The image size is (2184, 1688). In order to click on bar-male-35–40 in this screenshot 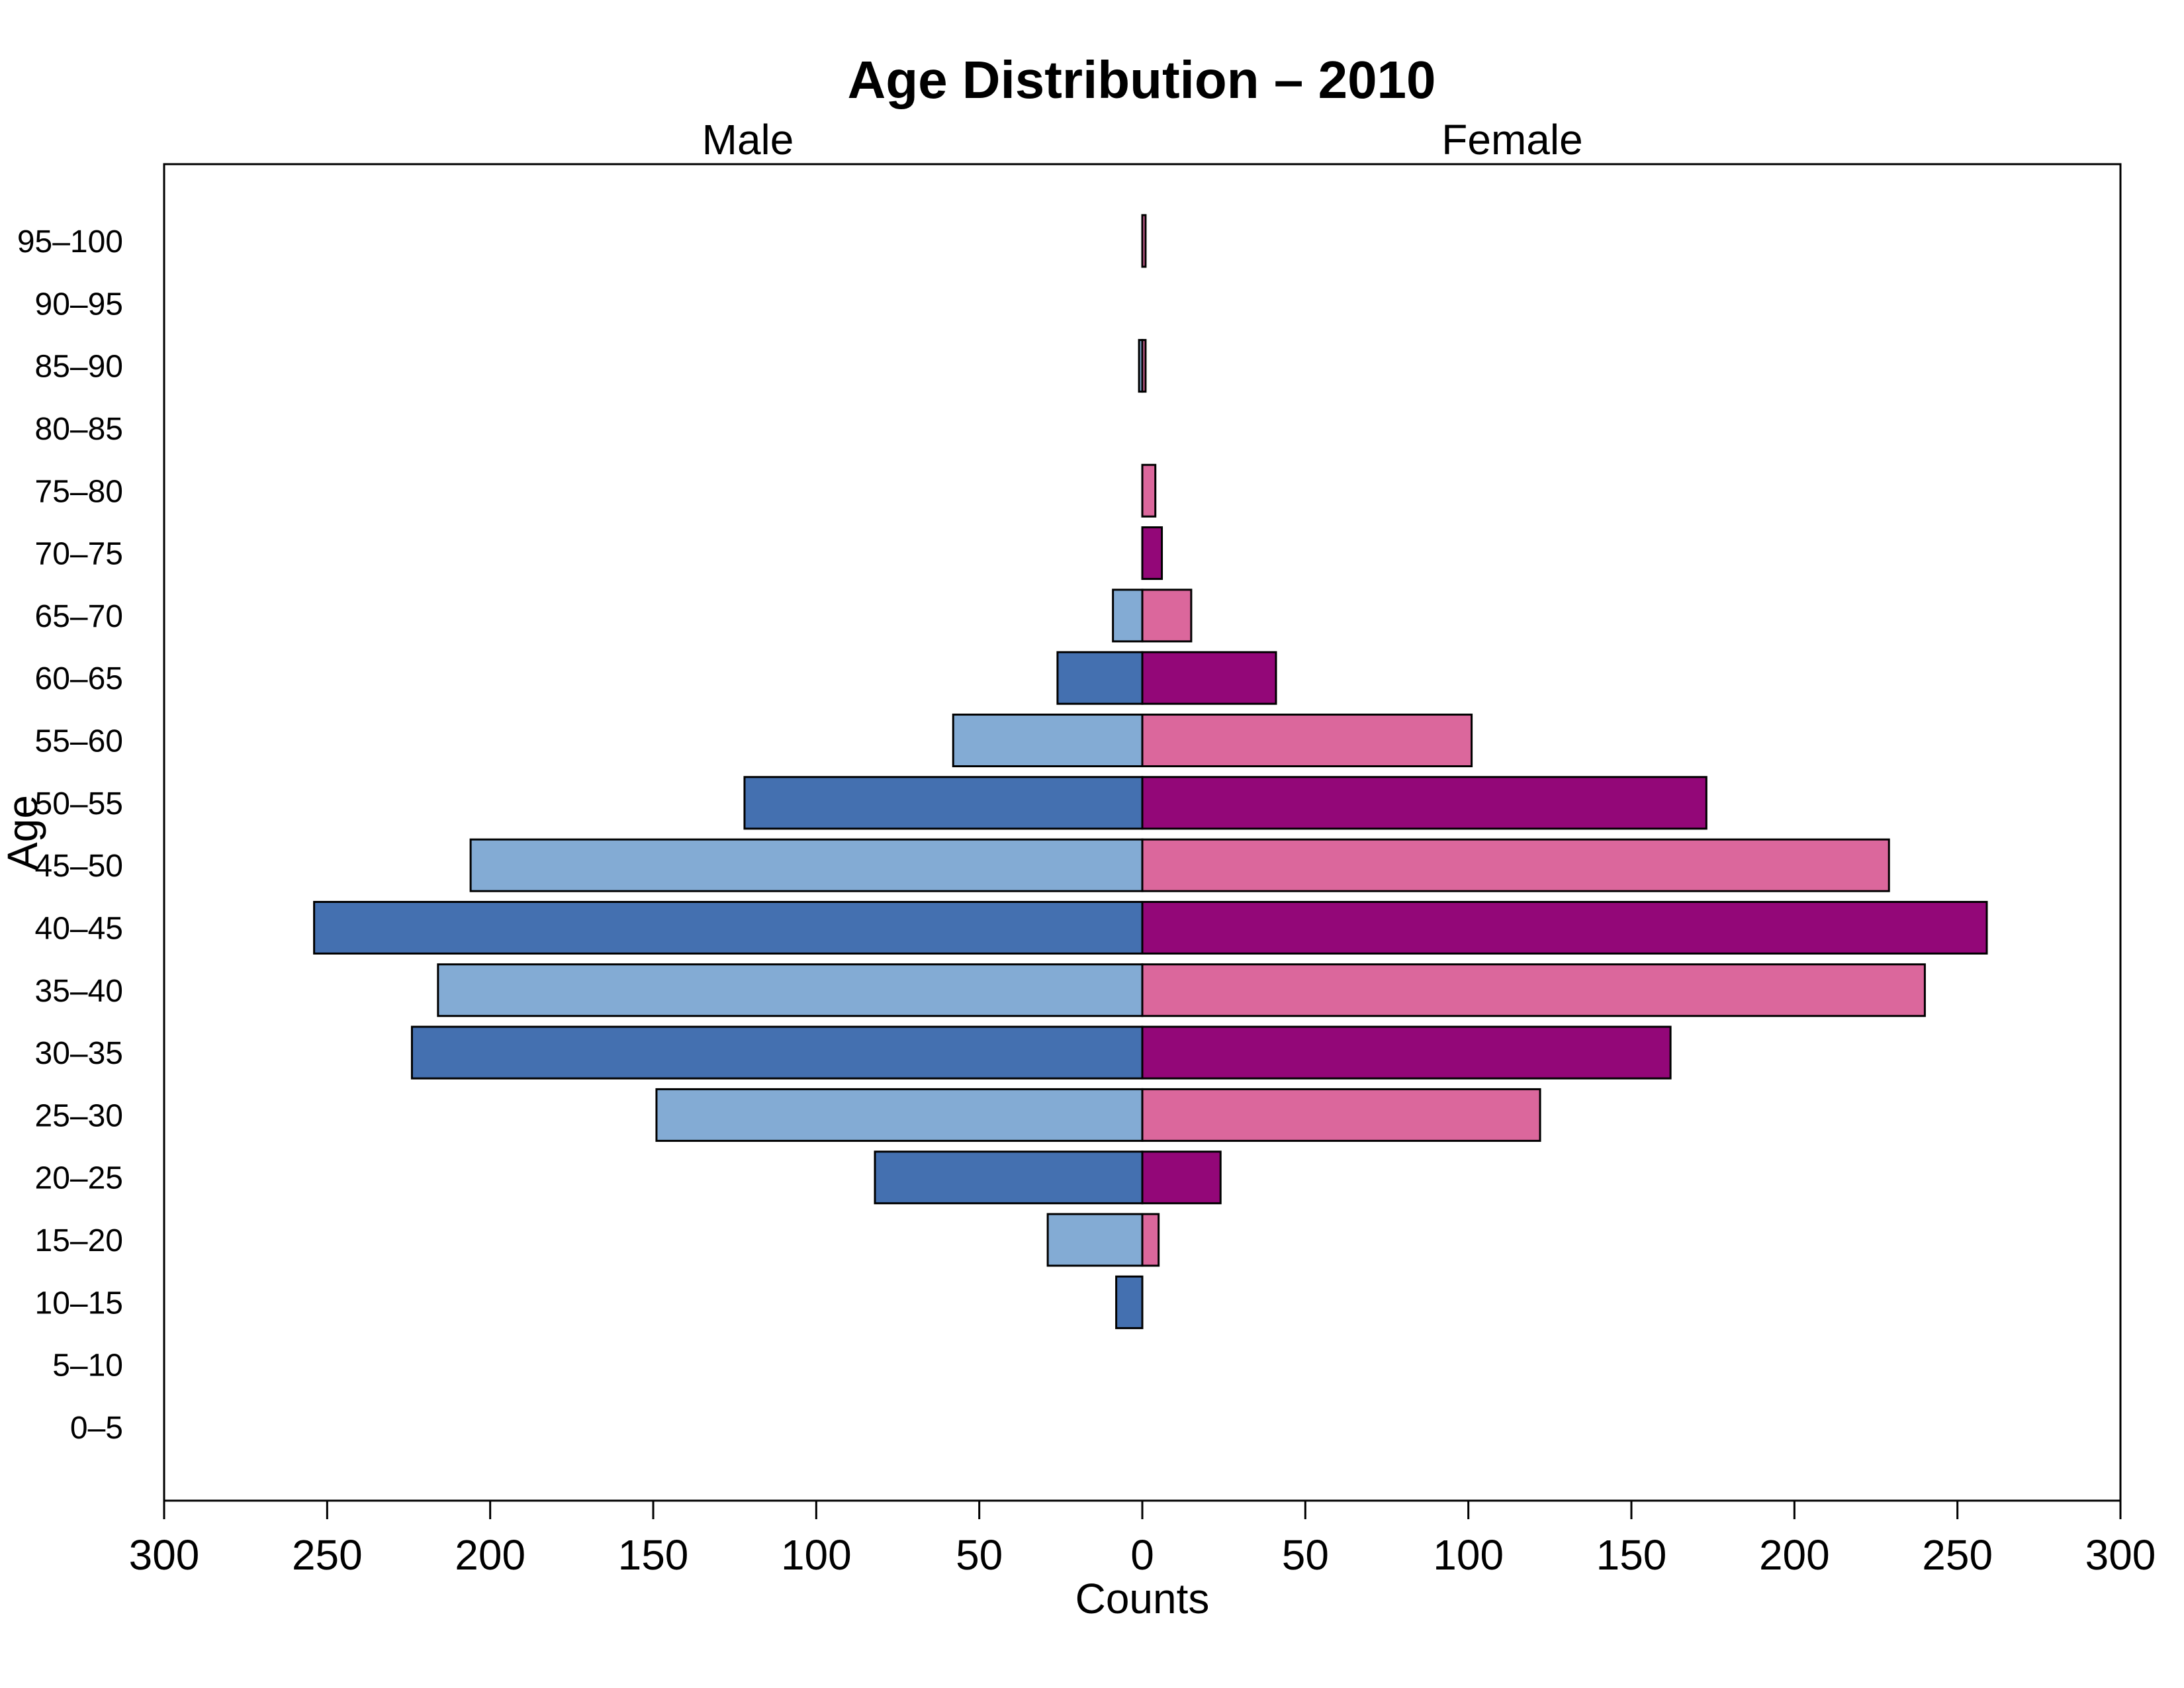, I will do `click(791, 990)`.